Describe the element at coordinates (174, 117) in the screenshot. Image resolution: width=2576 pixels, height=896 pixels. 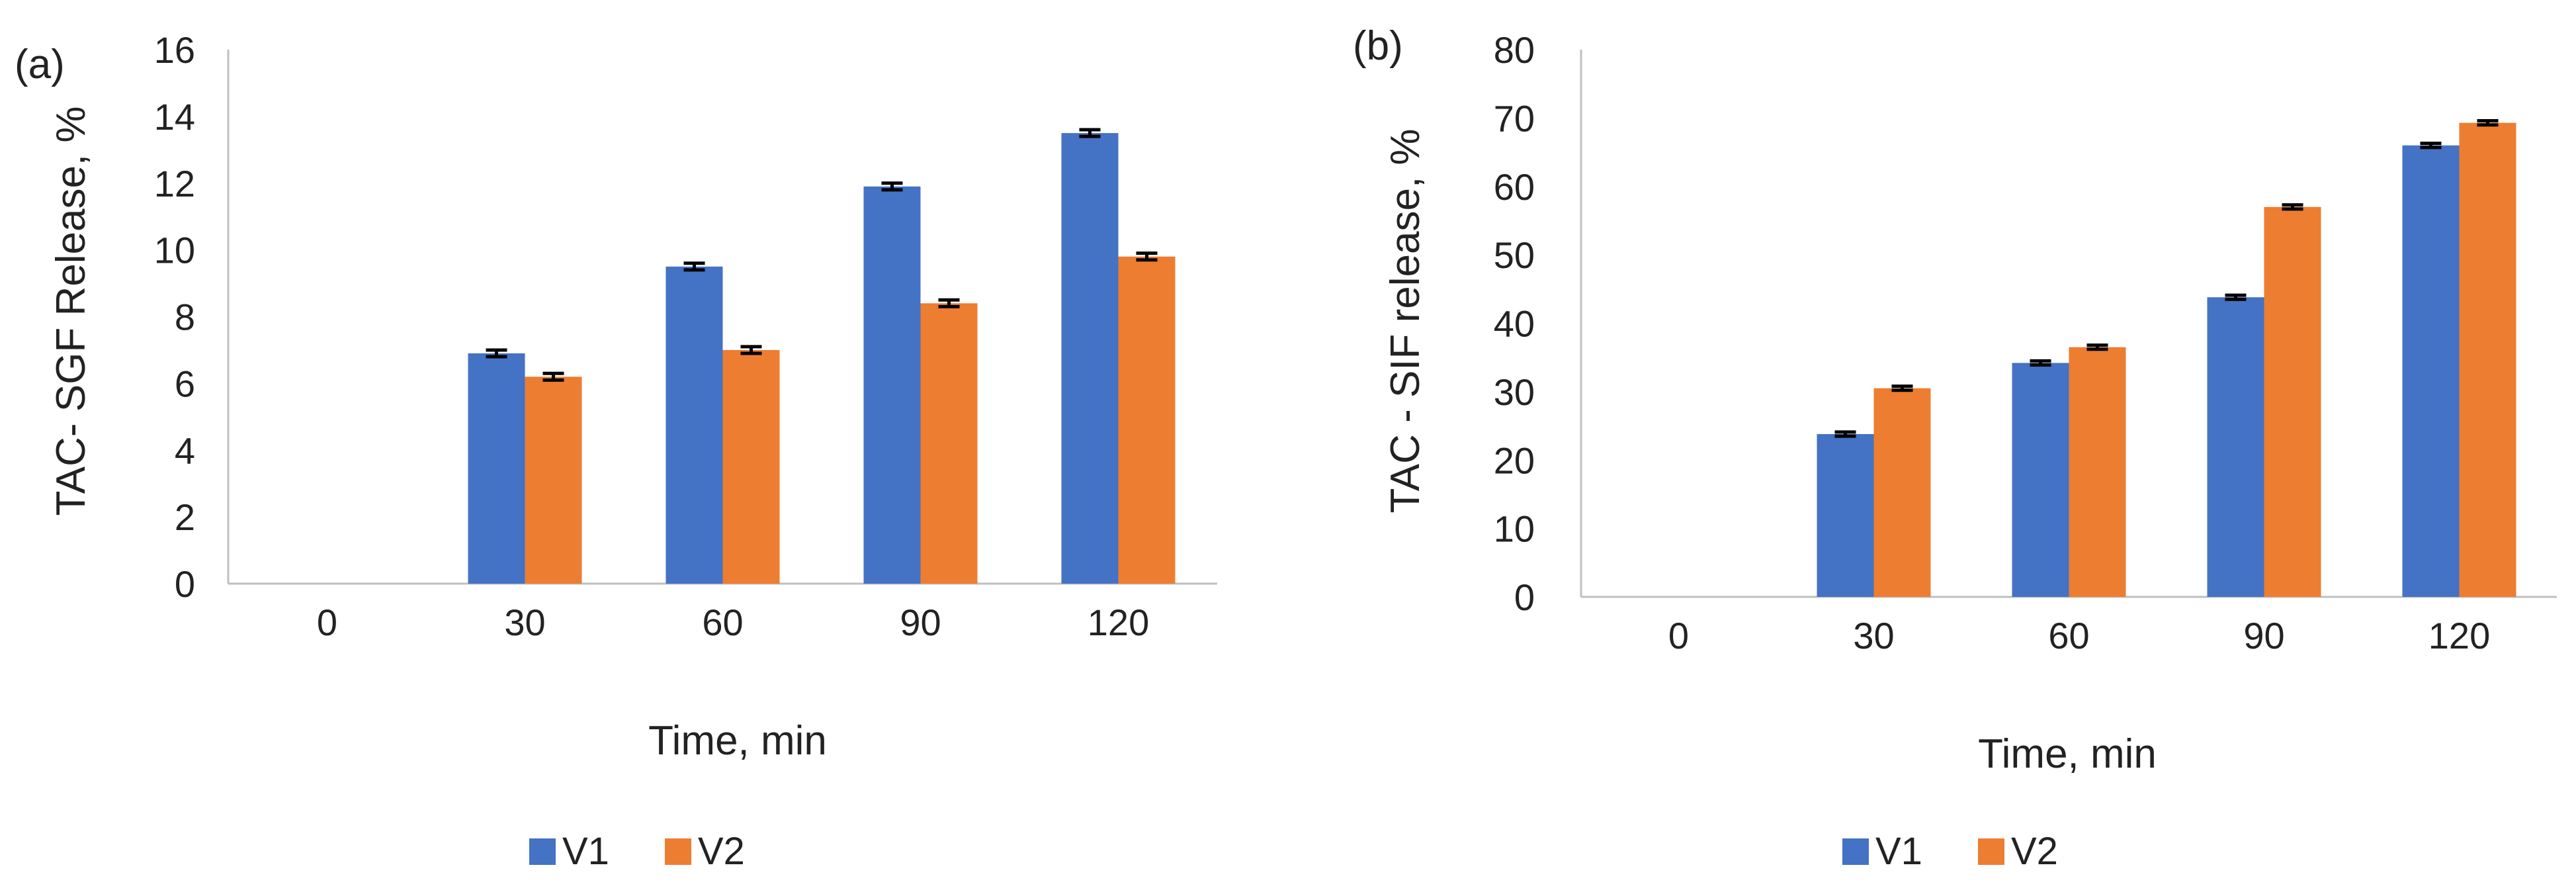
I see `y-tick-label: 14` at that location.